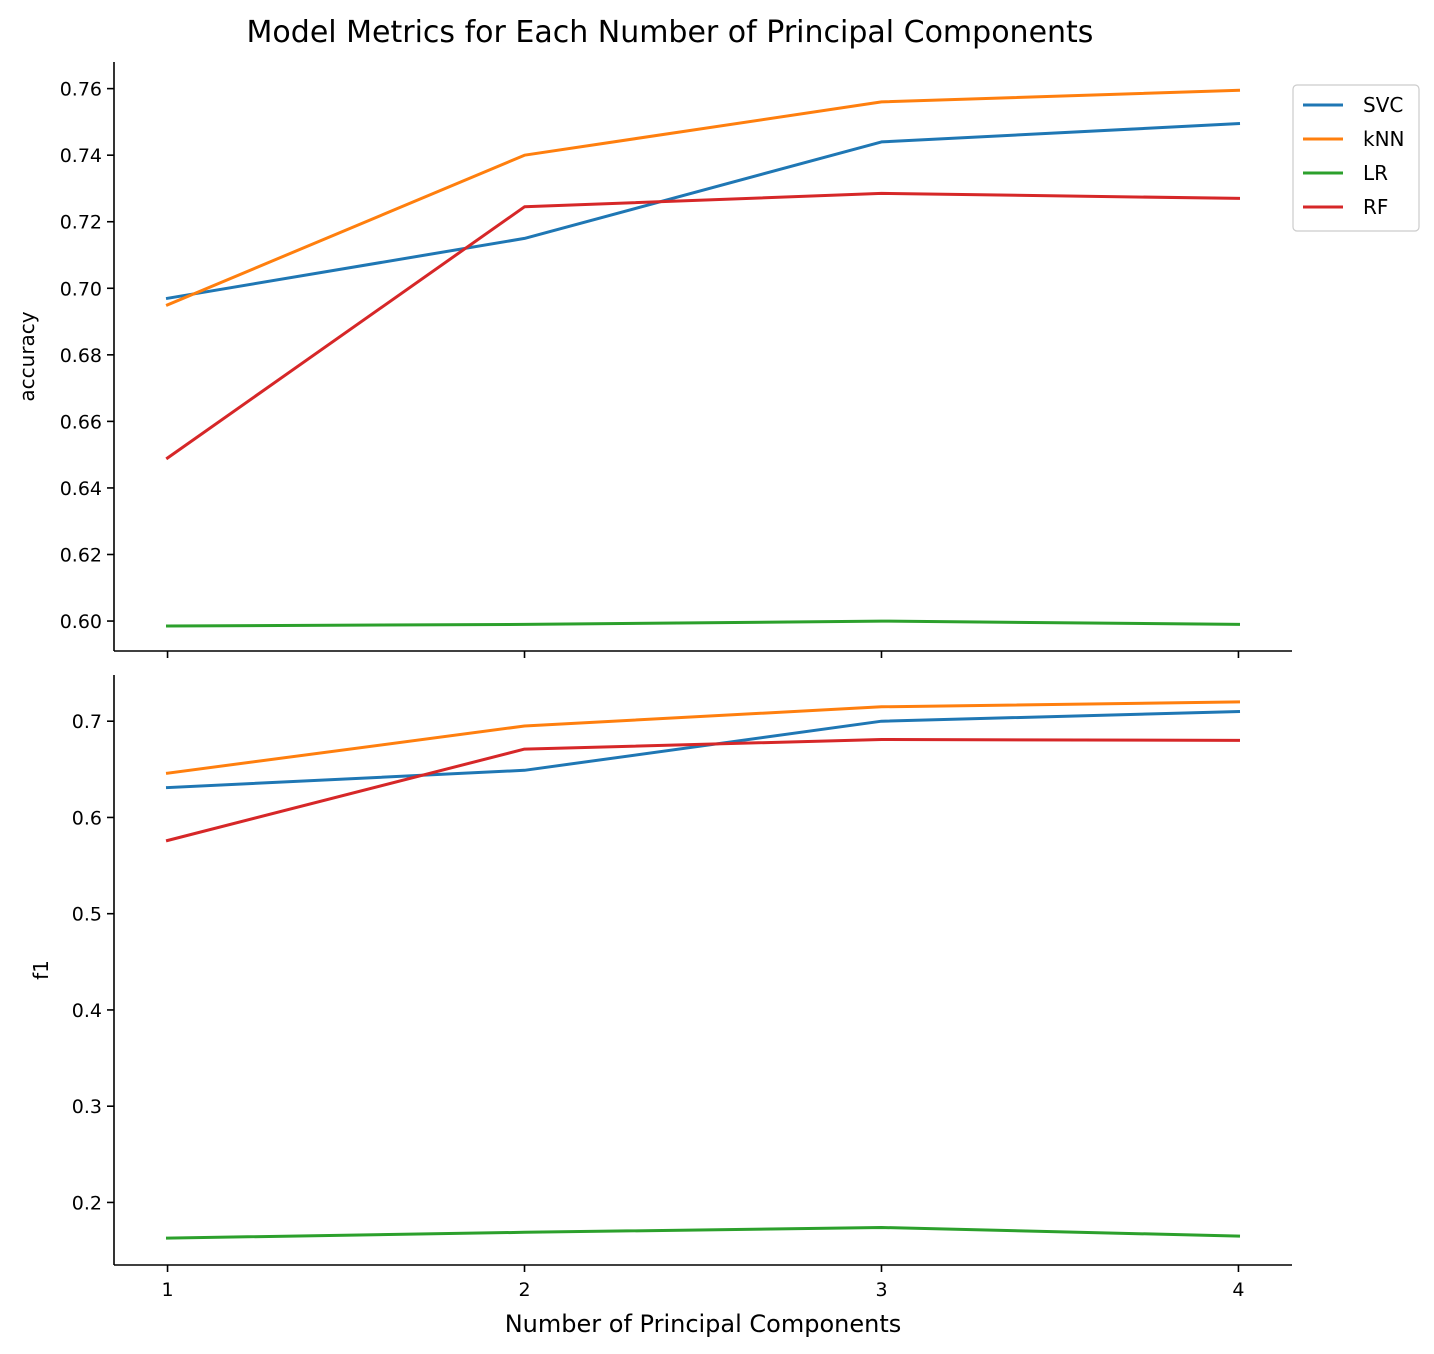 The height and width of the screenshot is (1354, 1434). What do you see at coordinates (87, 1203) in the screenshot?
I see `y-tick-label: 0.2` at bounding box center [87, 1203].